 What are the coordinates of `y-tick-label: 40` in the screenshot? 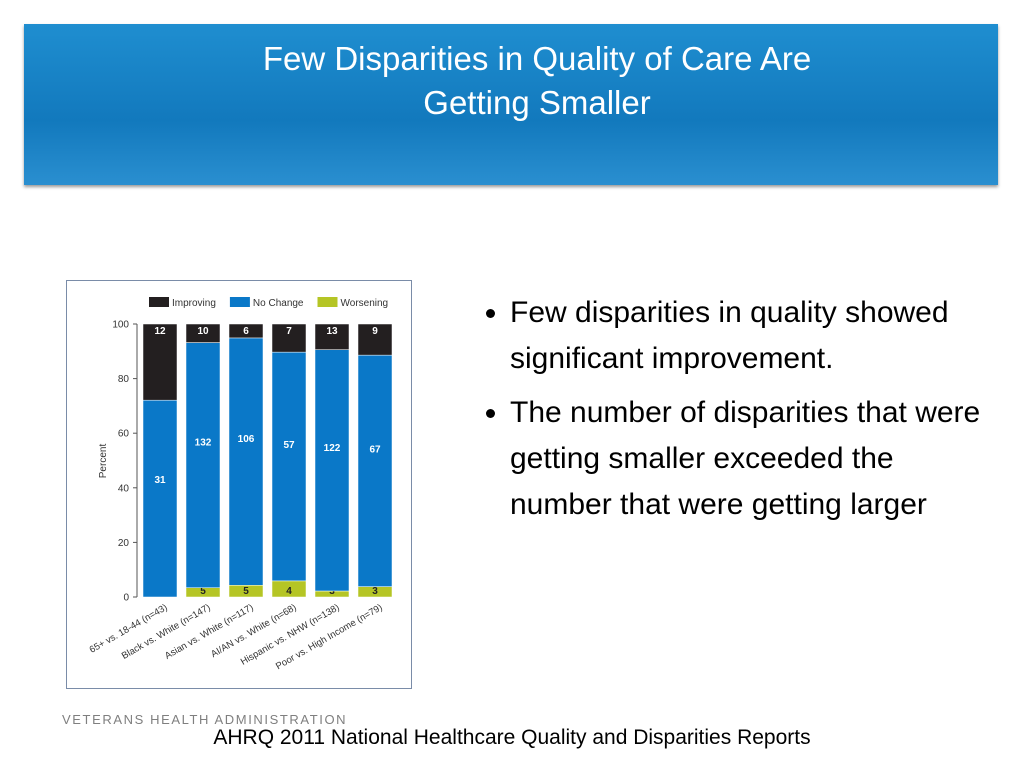 It's located at (124, 488).